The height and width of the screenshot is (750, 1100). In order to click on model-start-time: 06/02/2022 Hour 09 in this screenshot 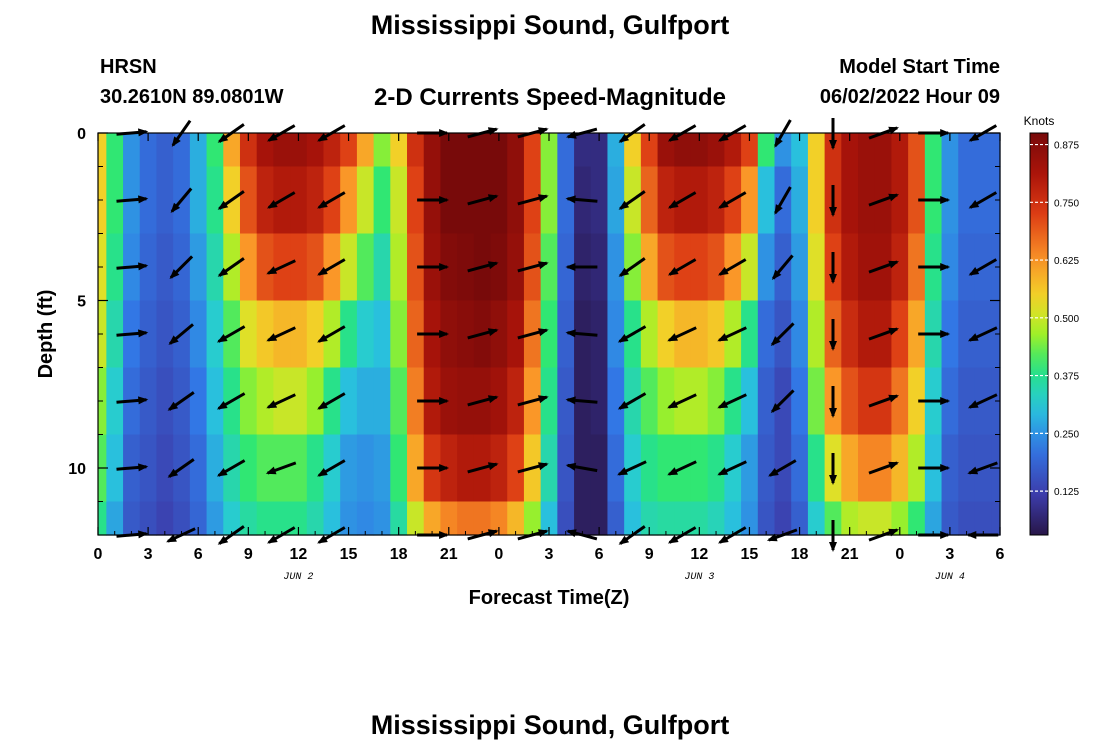, I will do `click(909, 97)`.